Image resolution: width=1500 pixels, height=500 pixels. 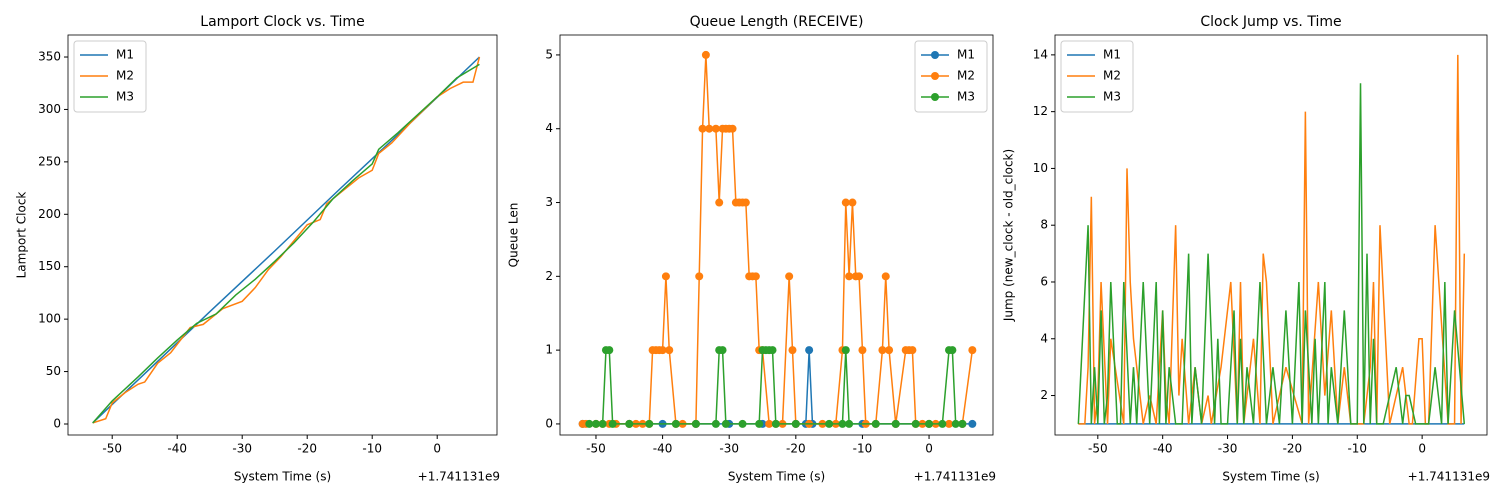 I want to click on y-tick-label: 3, so click(x=549, y=202).